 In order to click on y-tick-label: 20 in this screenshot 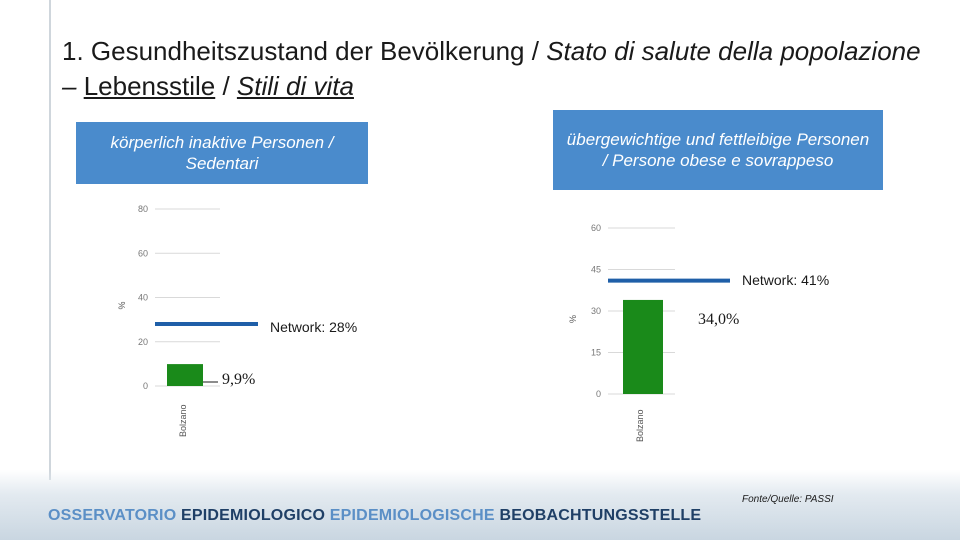, I will do `click(143, 342)`.